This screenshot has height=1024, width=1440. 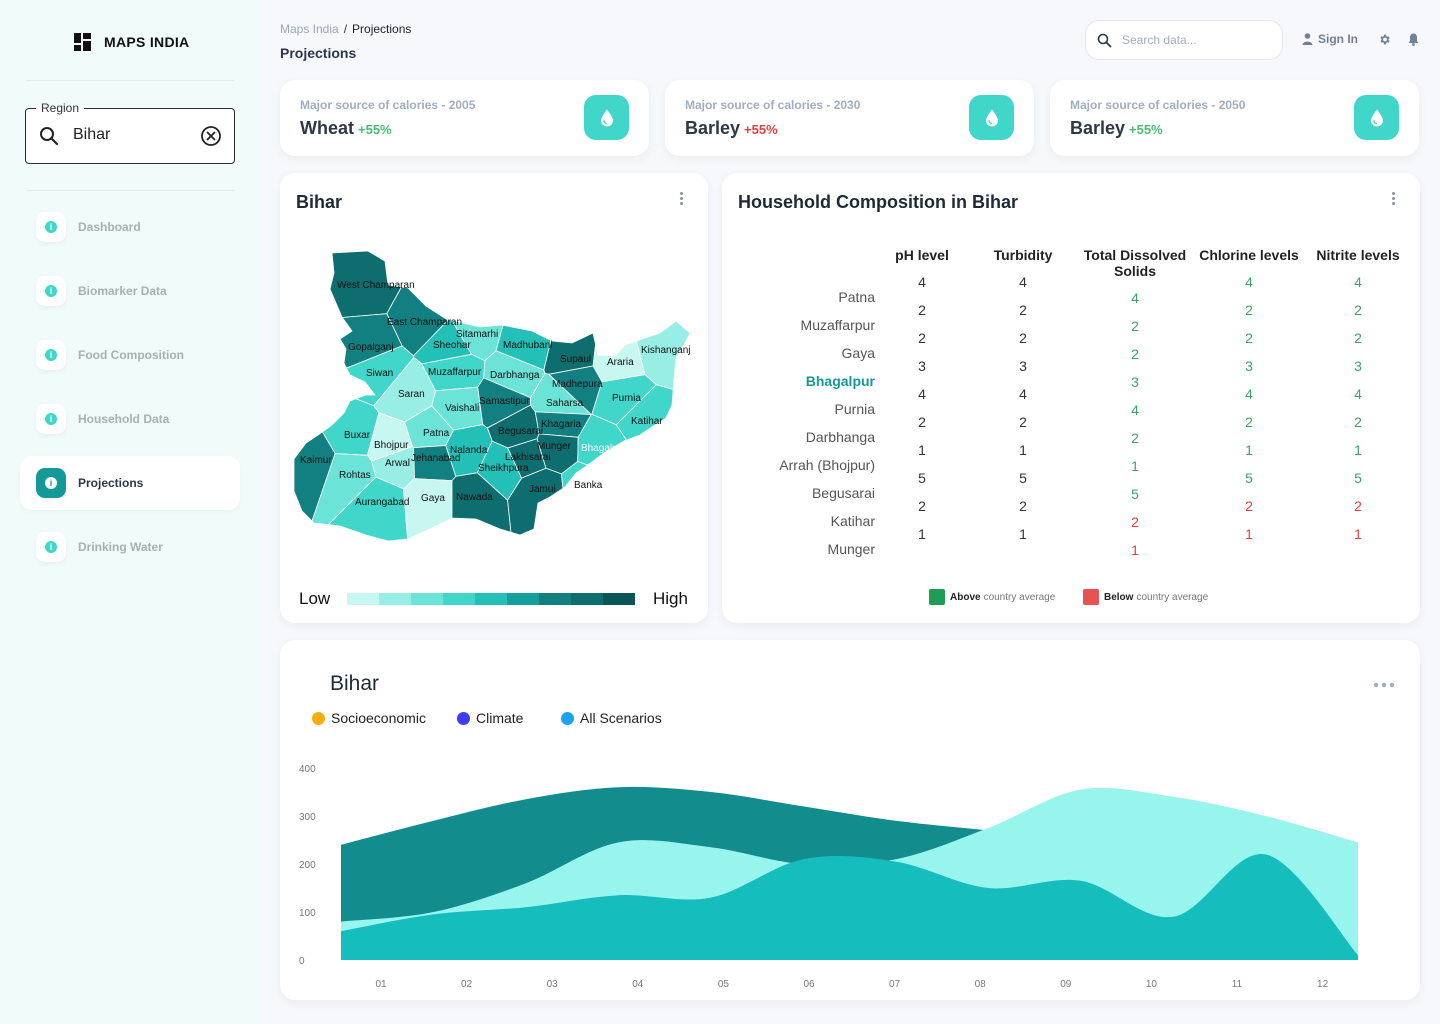 I want to click on breadcrumb-root: Maps India, so click(x=309, y=29).